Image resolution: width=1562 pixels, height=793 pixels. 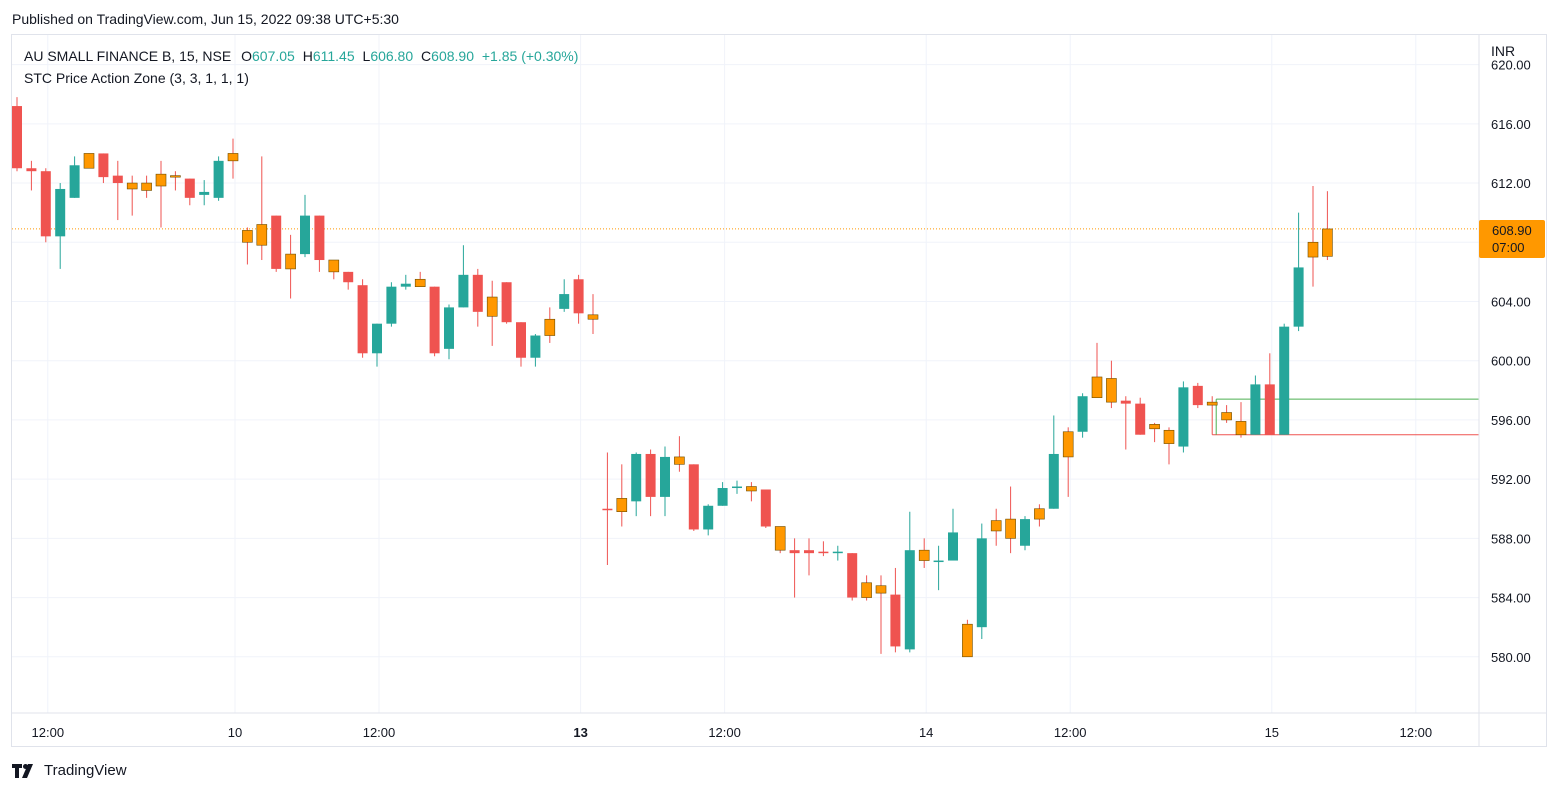 I want to click on symbol-label: AU SMALL FINANCE B, 15, NSE, so click(x=128, y=56).